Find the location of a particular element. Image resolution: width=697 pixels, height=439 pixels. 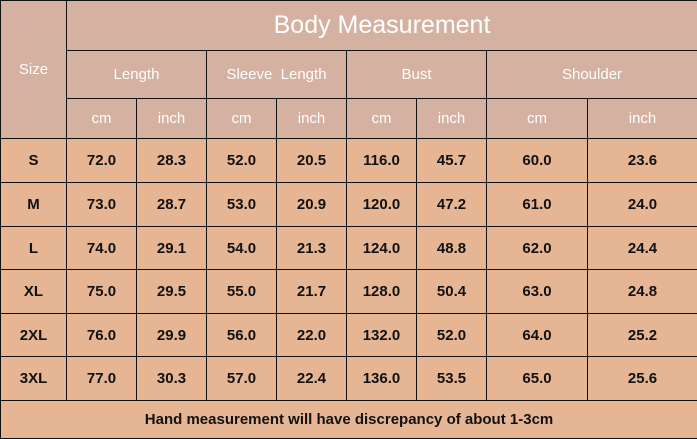

table-row: S 72.0 28.3 52.0 20.5 116.0 45.7 60.0 23.6 is located at coordinates (348, 160).